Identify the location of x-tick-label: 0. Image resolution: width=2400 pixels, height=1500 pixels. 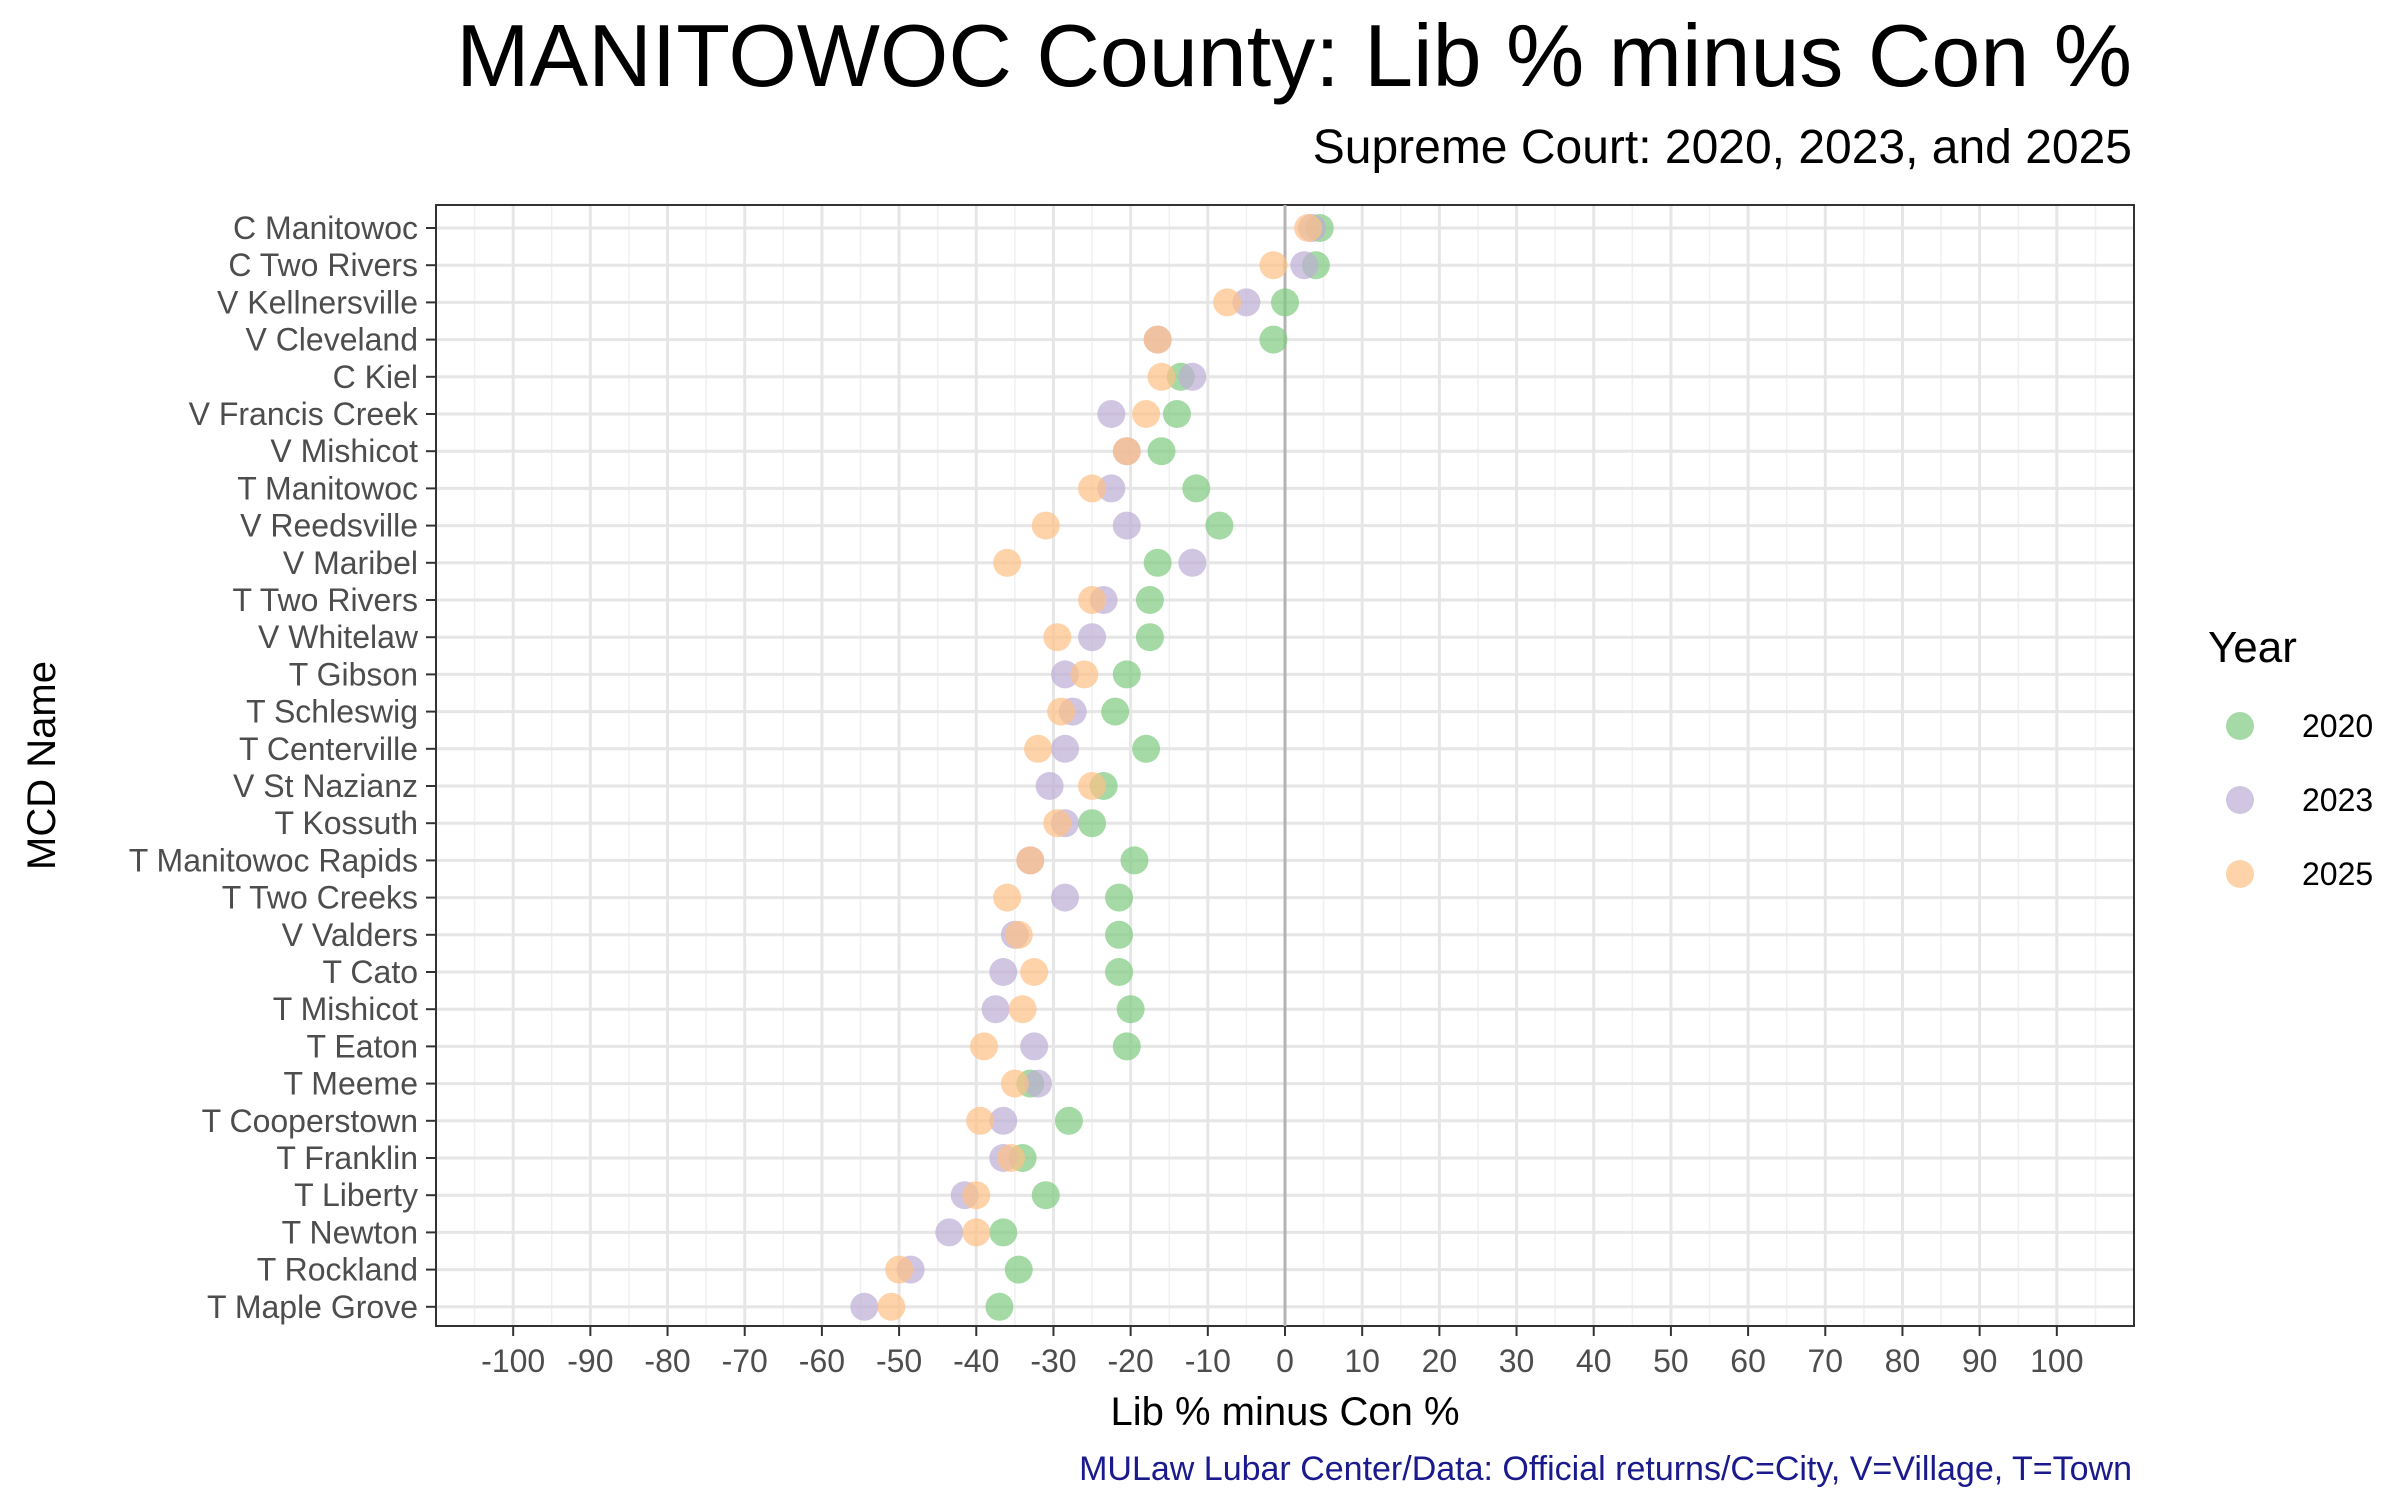
(1285, 1361).